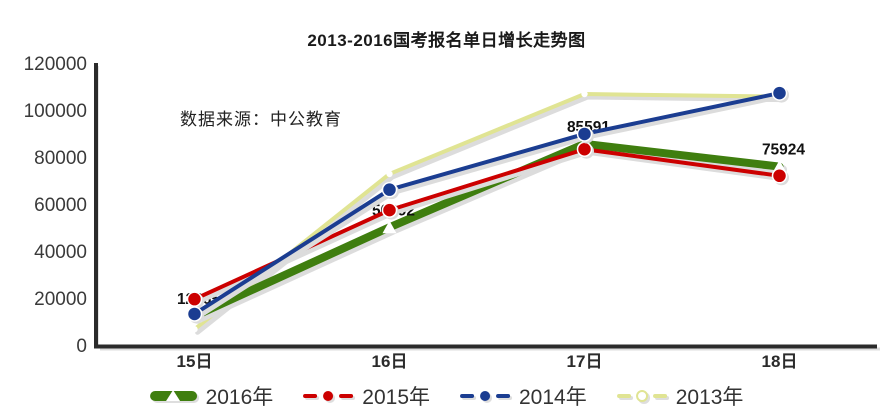 Image resolution: width=893 pixels, height=417 pixels. I want to click on legend-item-2013: 2013年, so click(680, 396).